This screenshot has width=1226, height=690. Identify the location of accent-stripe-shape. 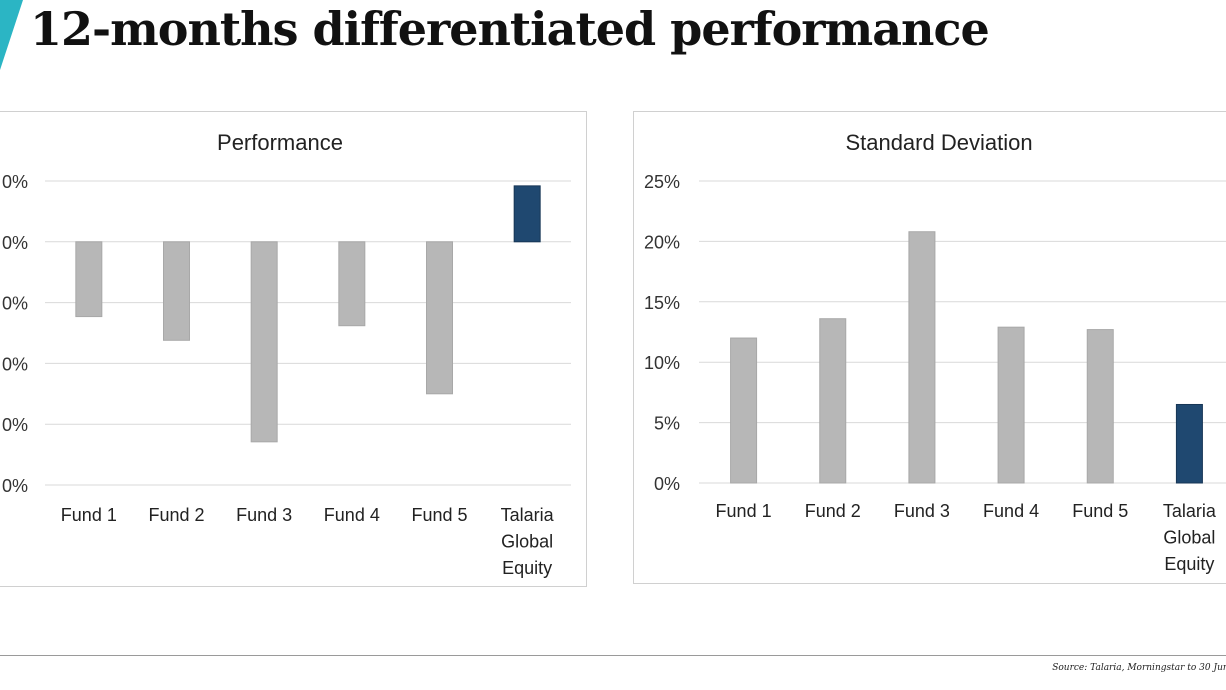
(11, 35).